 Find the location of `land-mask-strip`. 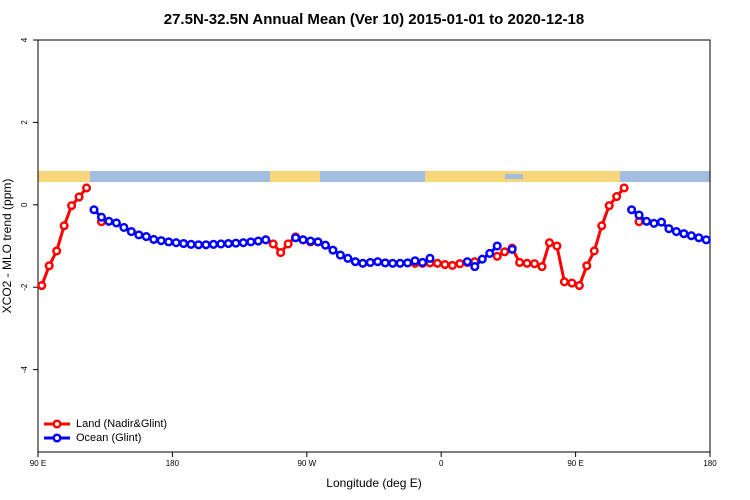

land-mask-strip is located at coordinates (374, 176).